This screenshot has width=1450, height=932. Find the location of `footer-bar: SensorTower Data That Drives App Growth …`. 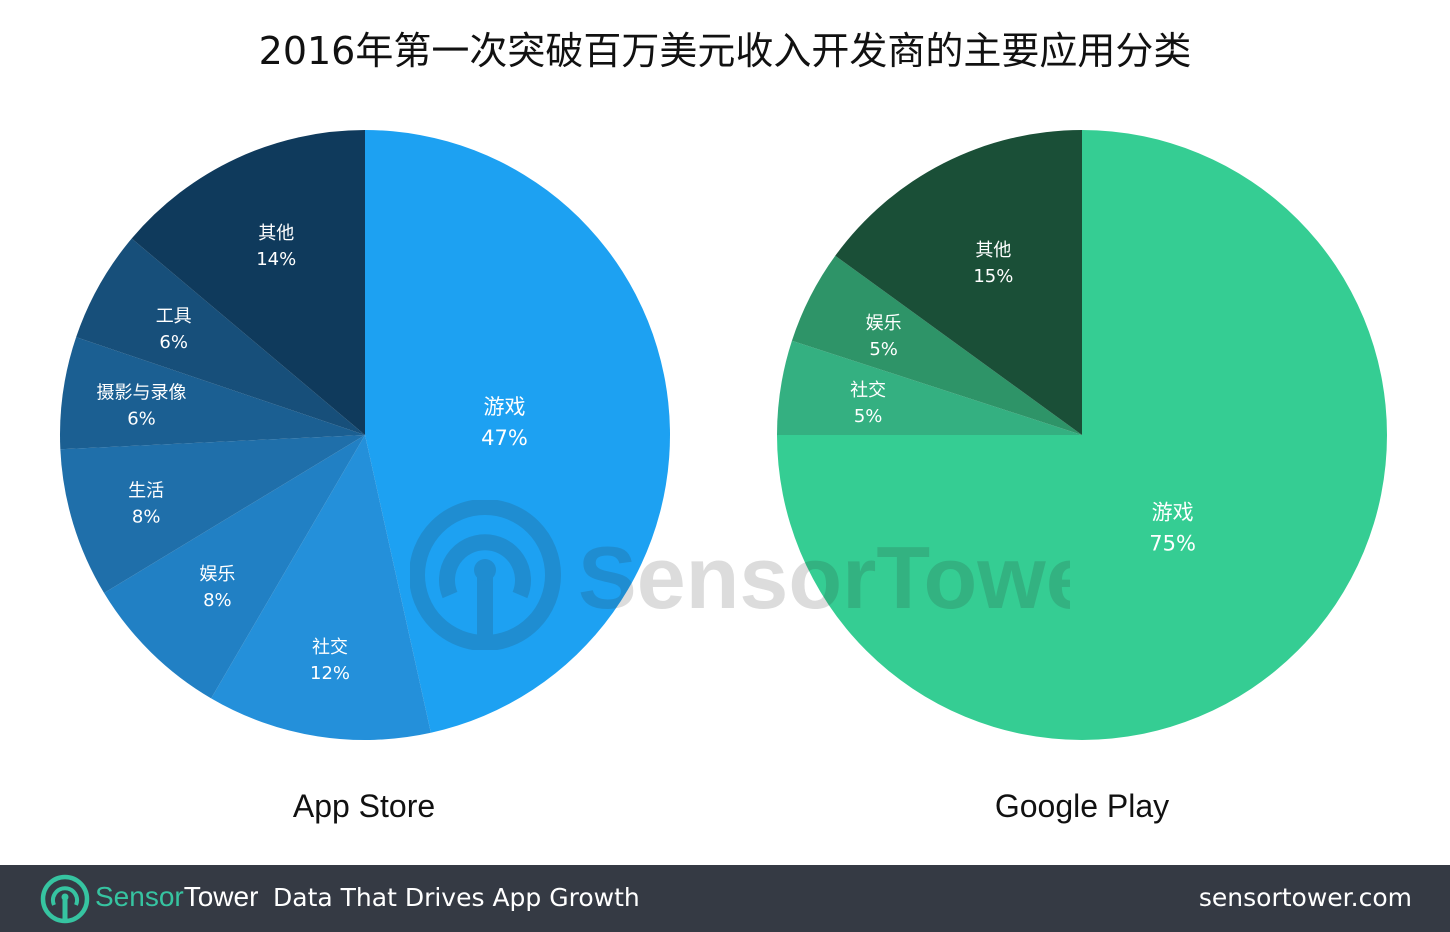

footer-bar: SensorTower Data That Drives App Growth … is located at coordinates (725, 898).